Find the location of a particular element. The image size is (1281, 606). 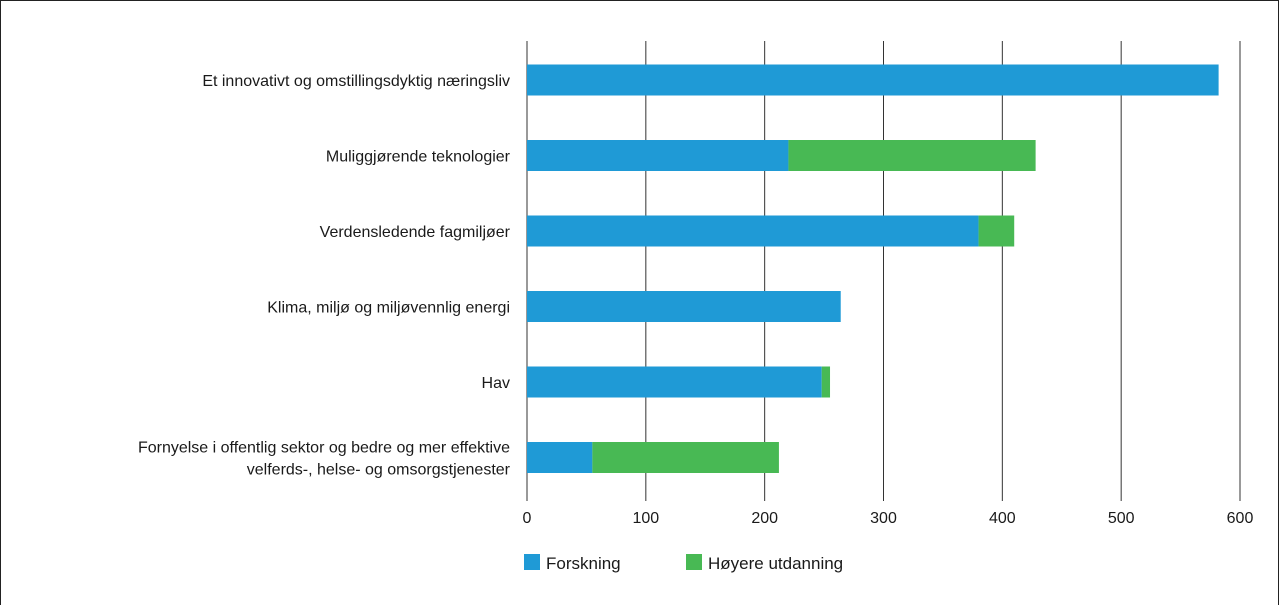

x-tick-labels: 0 100 200 300 400 500 600 is located at coordinates (888, 518).